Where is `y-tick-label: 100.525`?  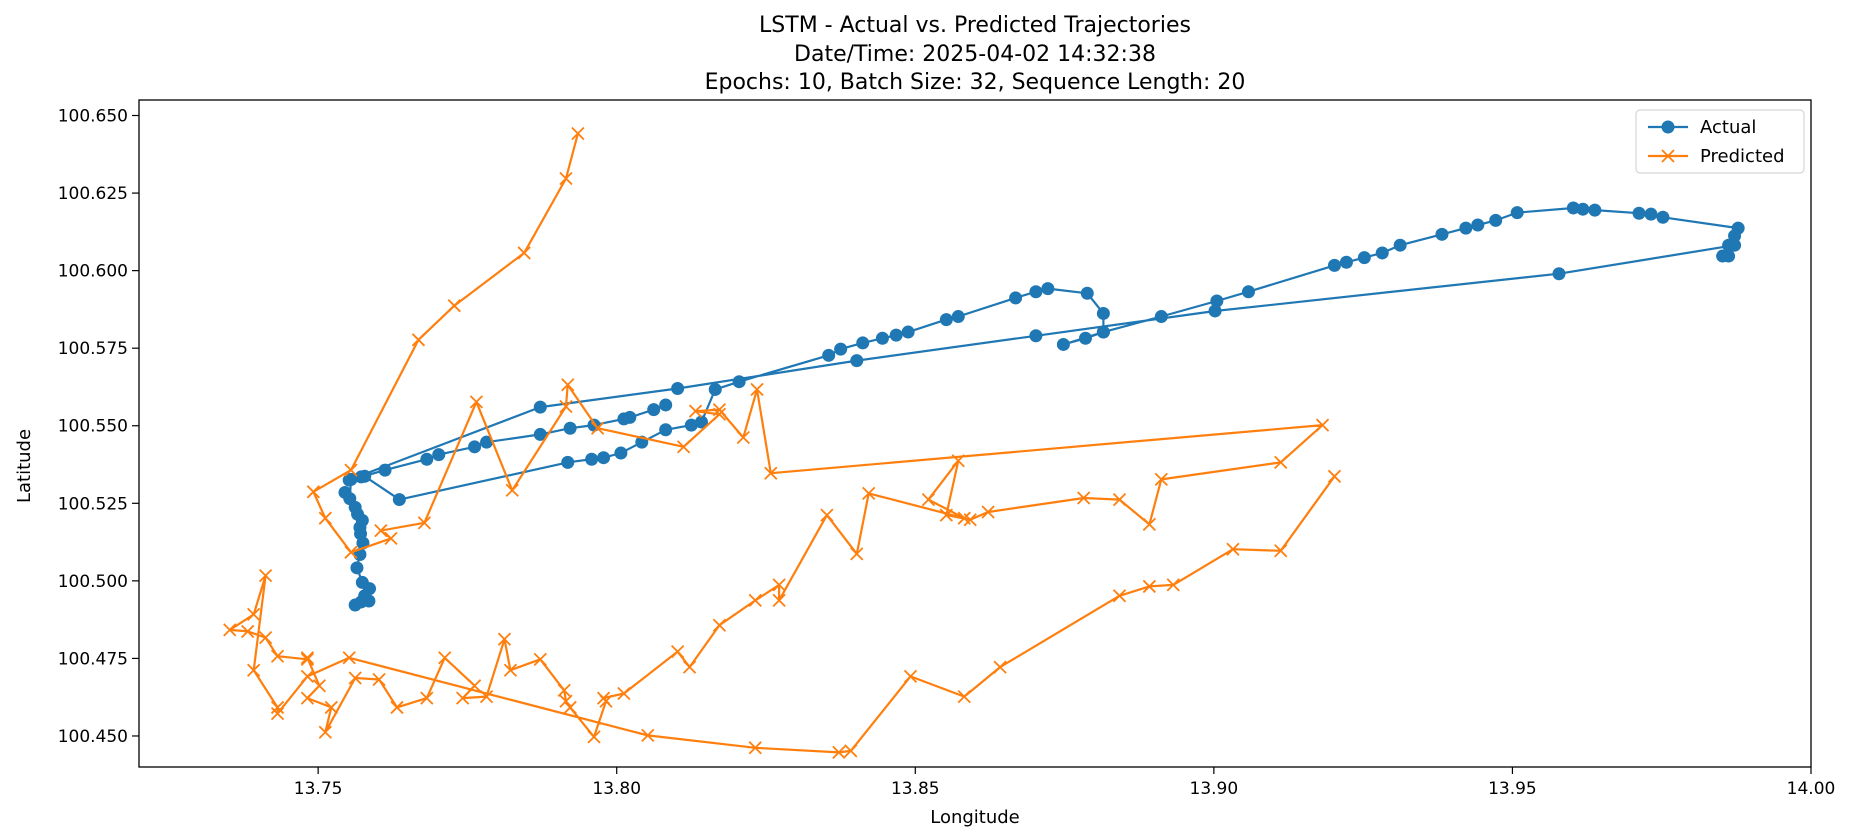
y-tick-label: 100.525 is located at coordinates (93, 504).